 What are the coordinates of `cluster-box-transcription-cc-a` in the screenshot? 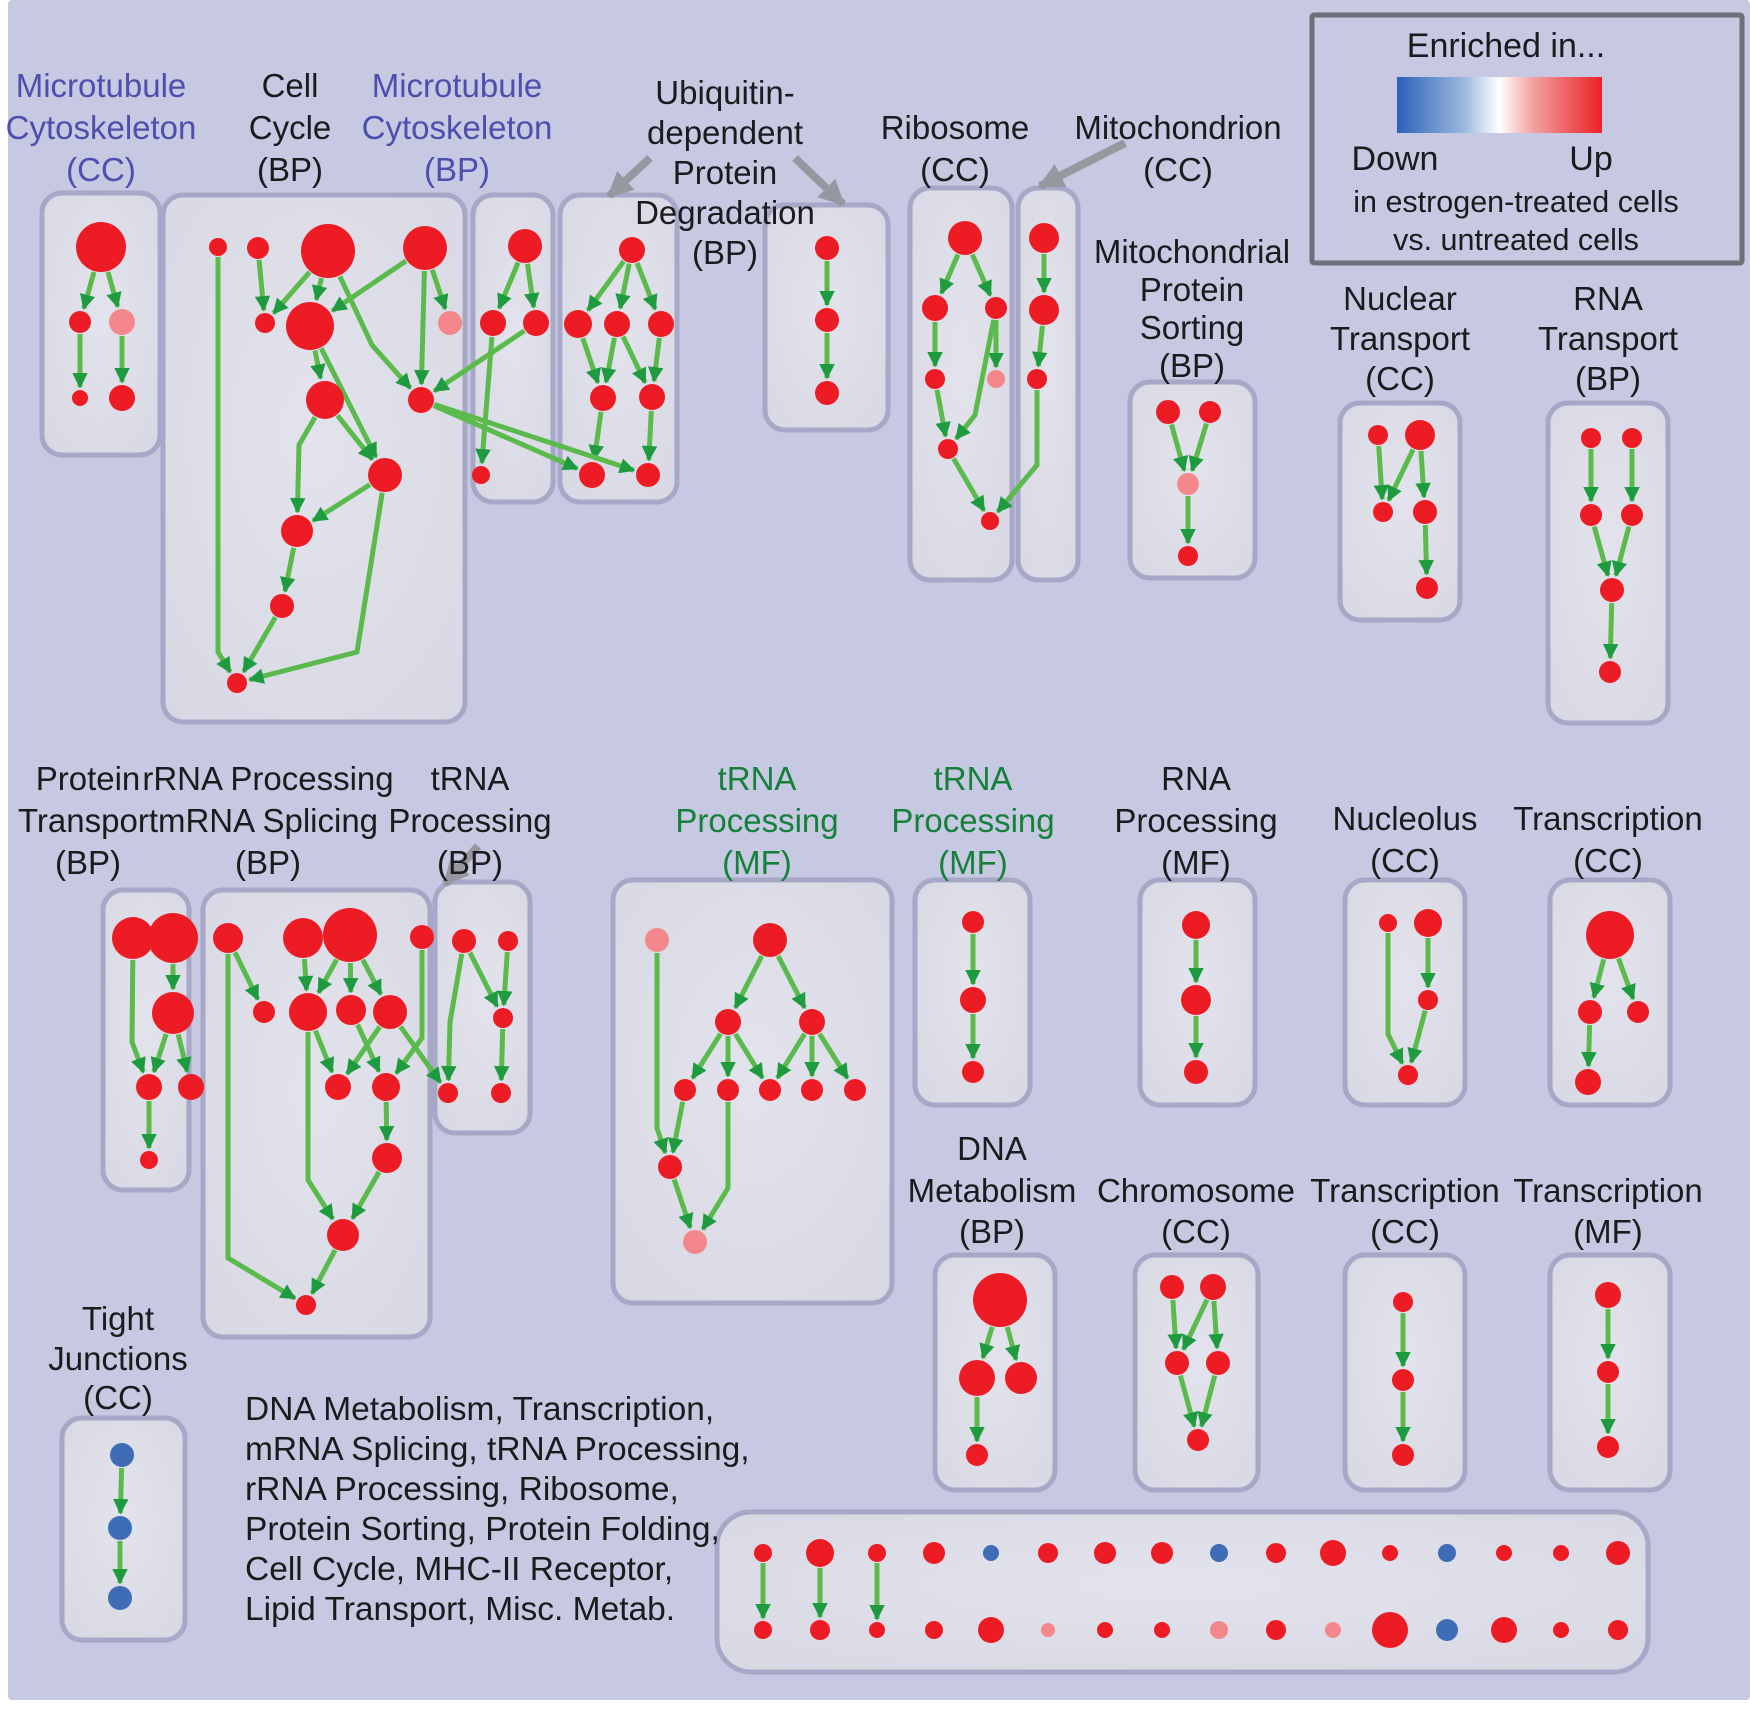 It's located at (1610, 992).